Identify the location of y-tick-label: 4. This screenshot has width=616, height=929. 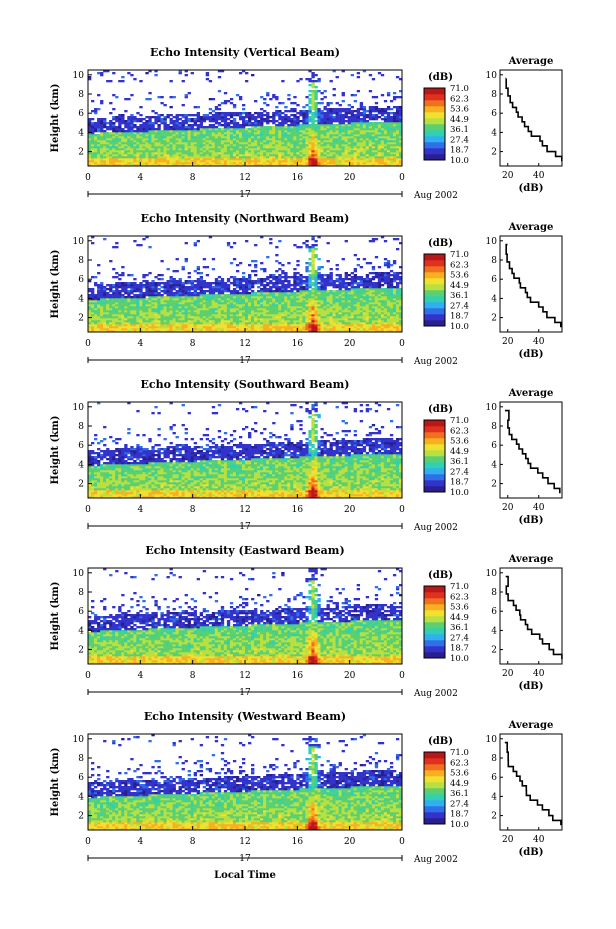
(81, 133).